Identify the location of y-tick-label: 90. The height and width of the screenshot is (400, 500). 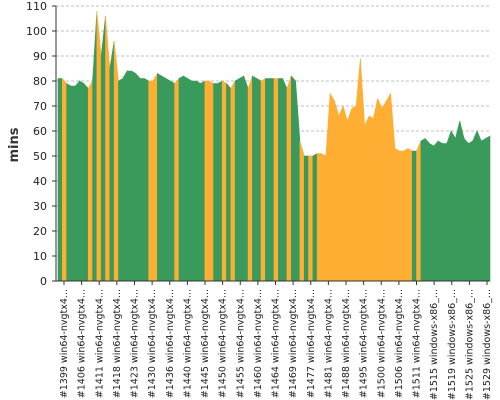
(40, 56).